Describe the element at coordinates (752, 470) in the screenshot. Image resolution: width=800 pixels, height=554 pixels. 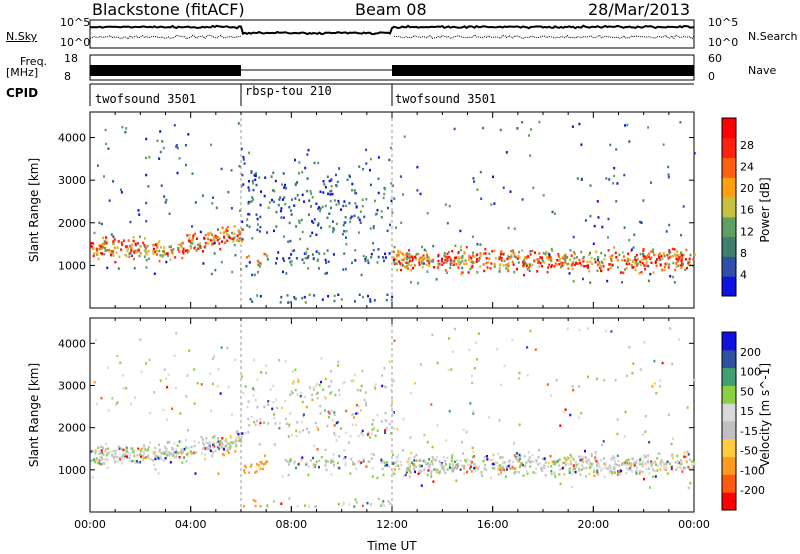
I see `velocity-colorbar-tick: -100` at that location.